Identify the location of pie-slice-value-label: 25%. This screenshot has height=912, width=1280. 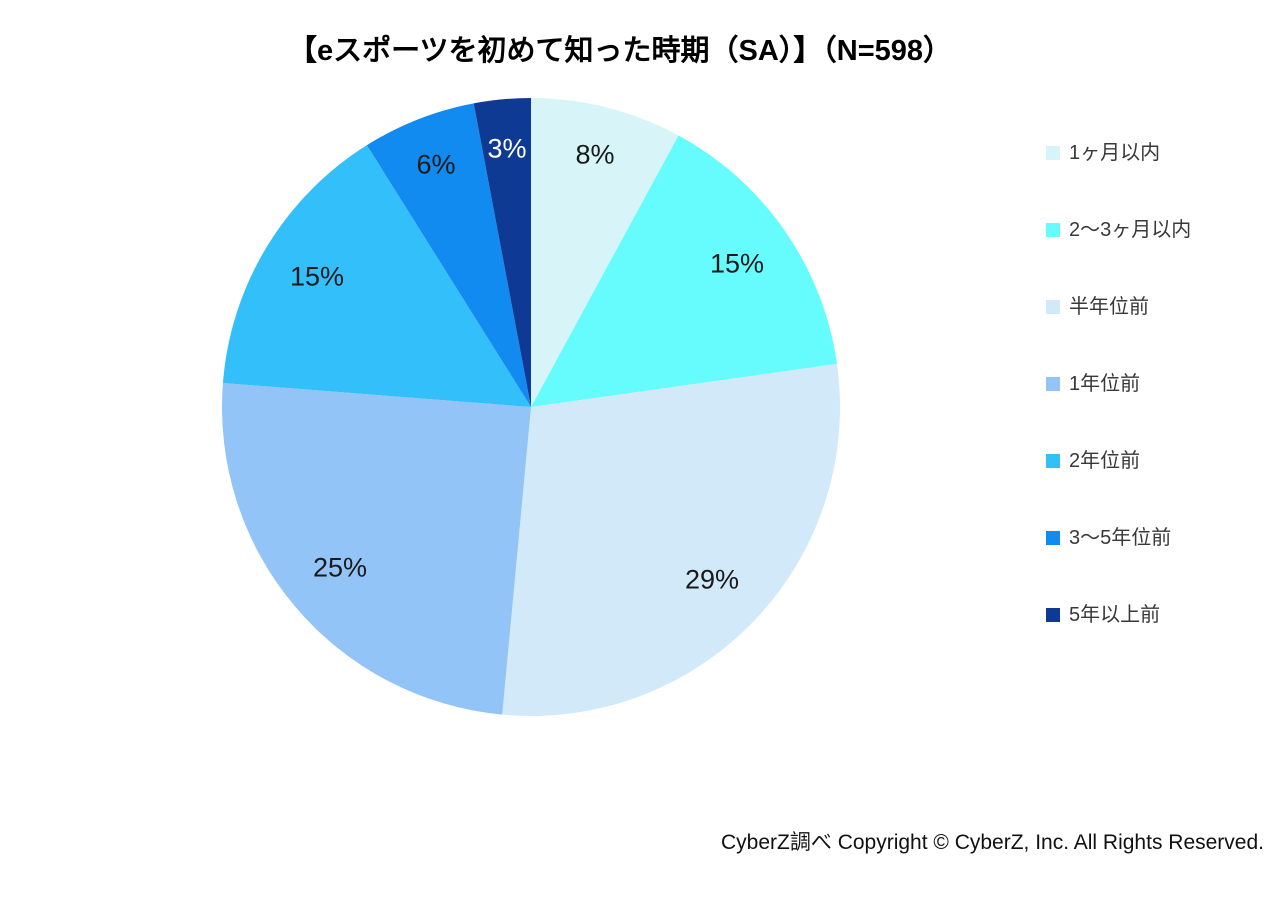
(340, 567).